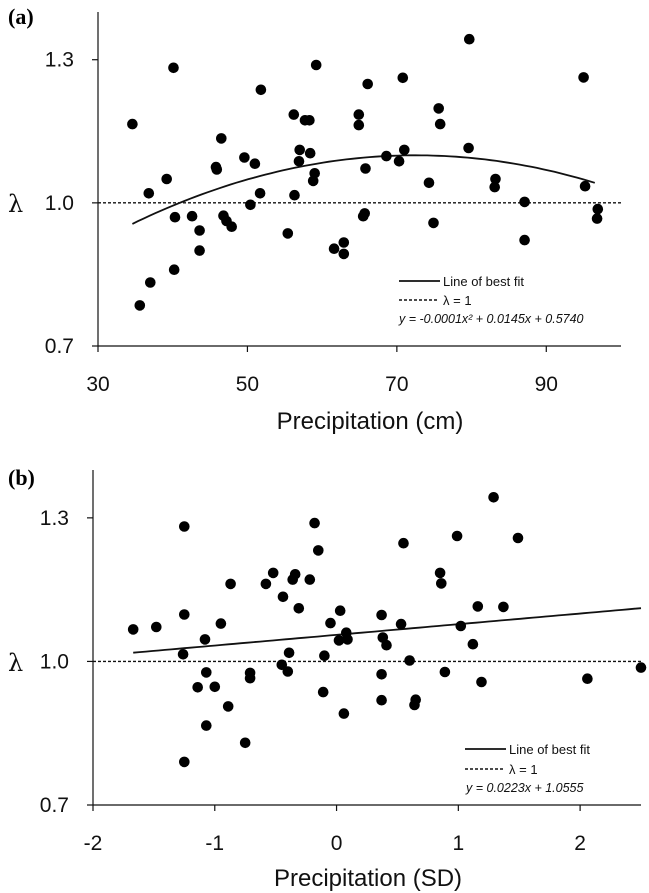 The image size is (649, 893). I want to click on x-tick-label: -1, so click(214, 843).